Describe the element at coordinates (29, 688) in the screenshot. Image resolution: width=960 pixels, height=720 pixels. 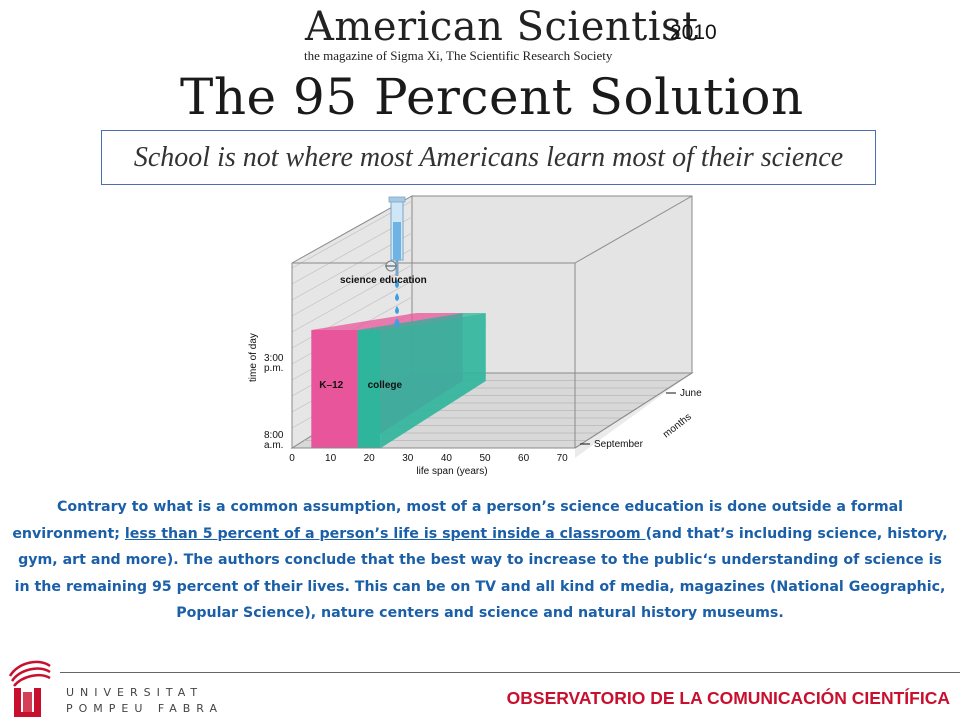
I see `upf-logo-icon` at that location.